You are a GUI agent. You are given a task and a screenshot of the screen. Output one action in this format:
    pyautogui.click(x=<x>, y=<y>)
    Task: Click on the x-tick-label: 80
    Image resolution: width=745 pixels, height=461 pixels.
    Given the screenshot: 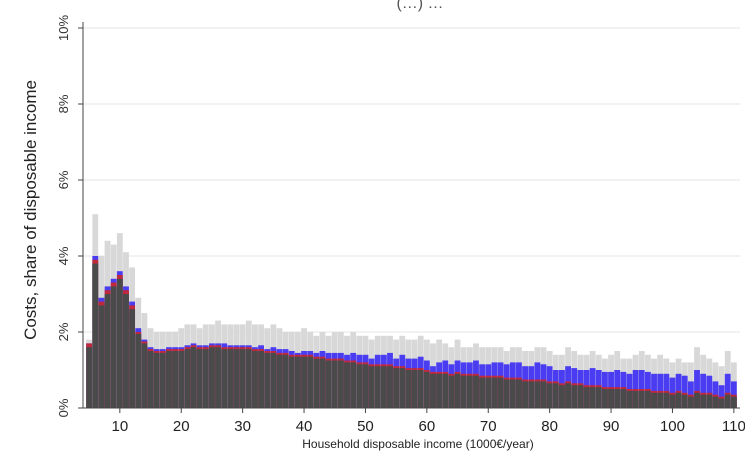 What is the action you would take?
    pyautogui.click(x=549, y=426)
    